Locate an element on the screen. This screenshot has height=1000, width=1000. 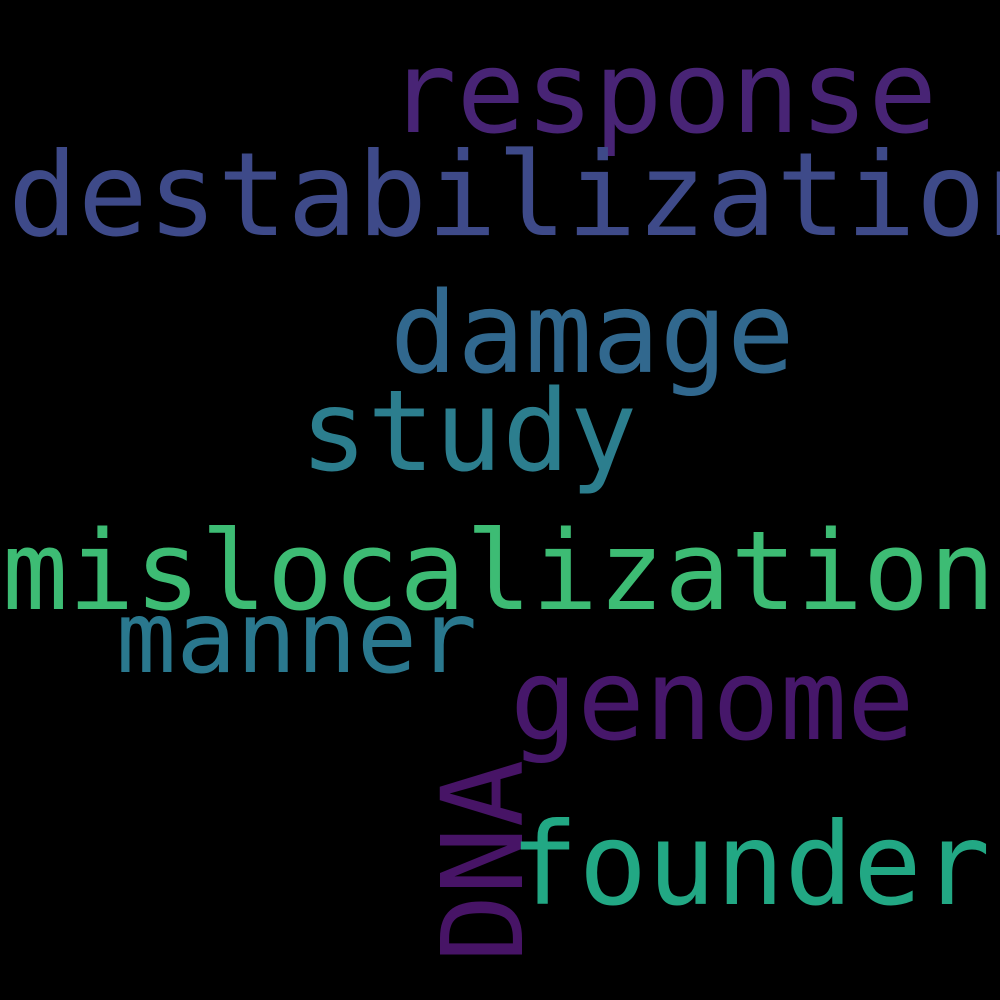
word-response: response is located at coordinates (663, 92).